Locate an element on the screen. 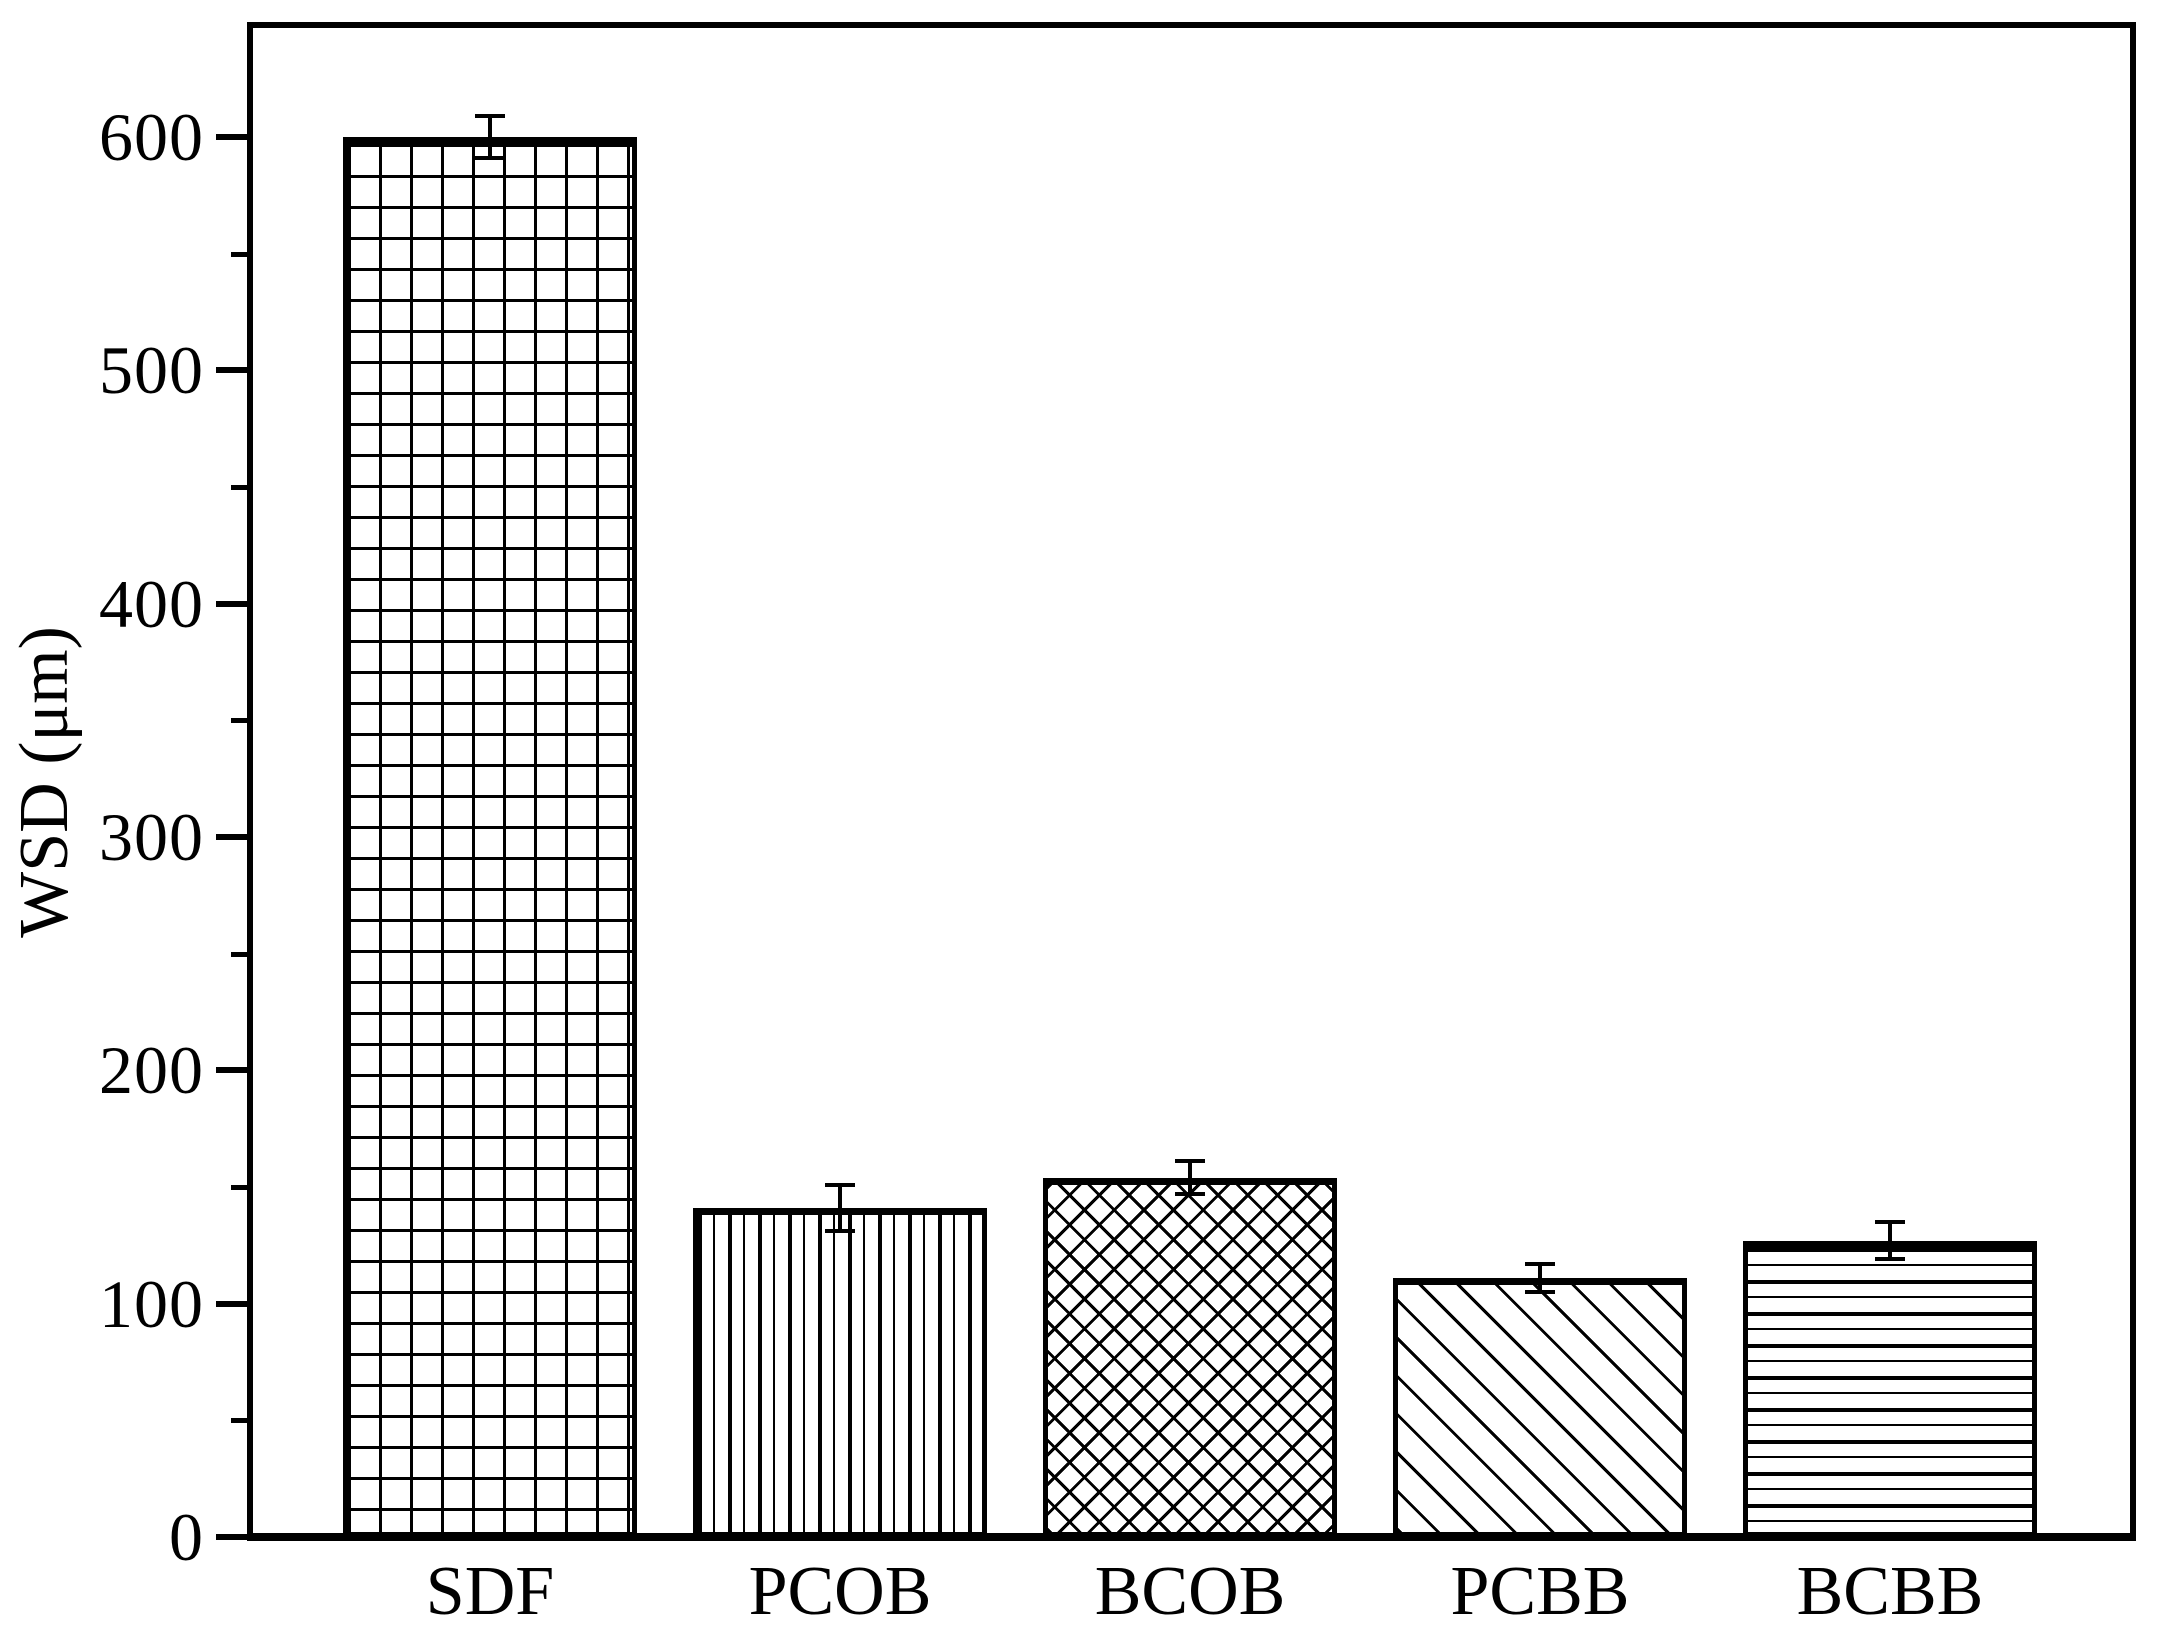  y-tick-label: 300 is located at coordinates (151, 837).